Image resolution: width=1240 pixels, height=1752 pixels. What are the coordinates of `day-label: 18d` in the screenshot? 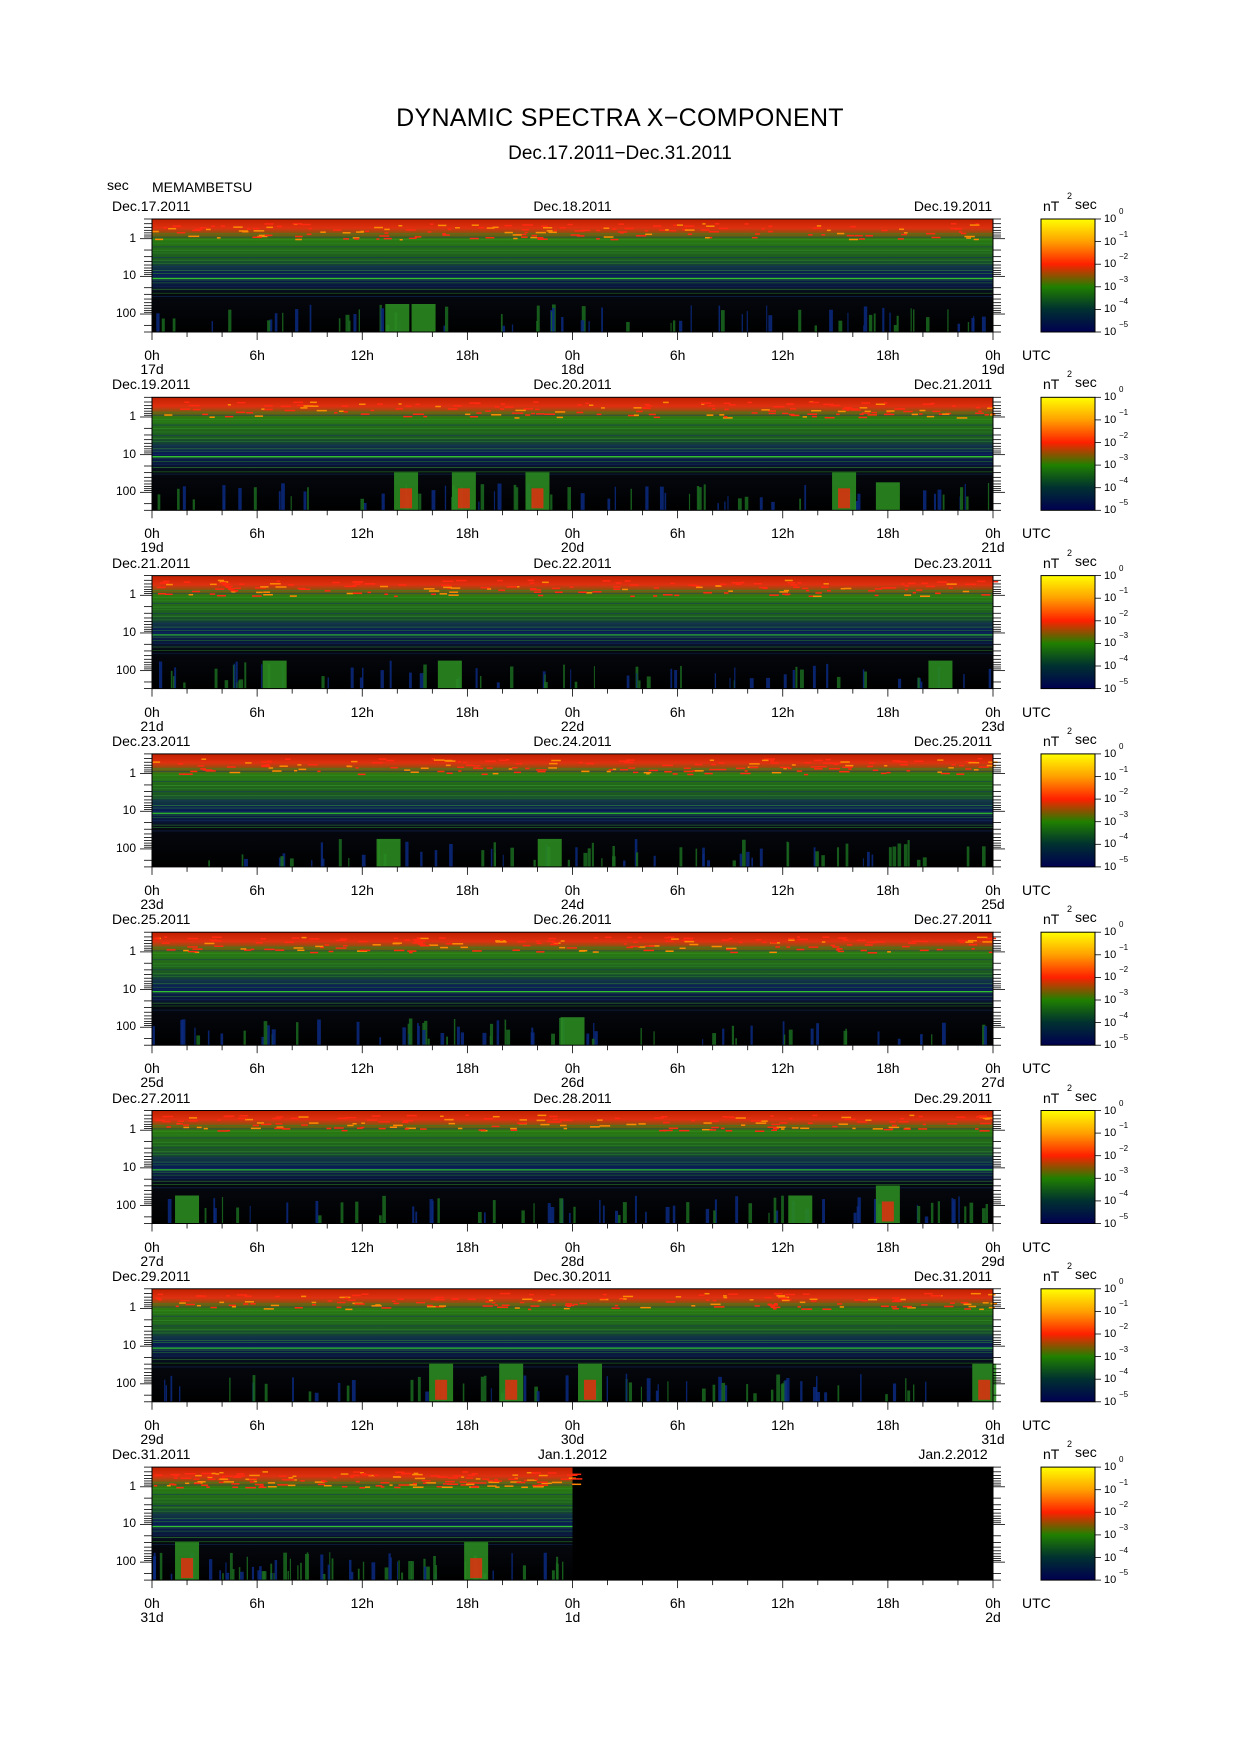 It's located at (572, 369).